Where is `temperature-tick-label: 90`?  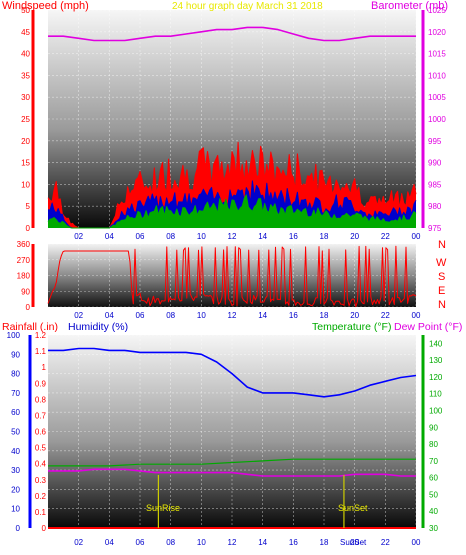 temperature-tick-label: 90 is located at coordinates (433, 427).